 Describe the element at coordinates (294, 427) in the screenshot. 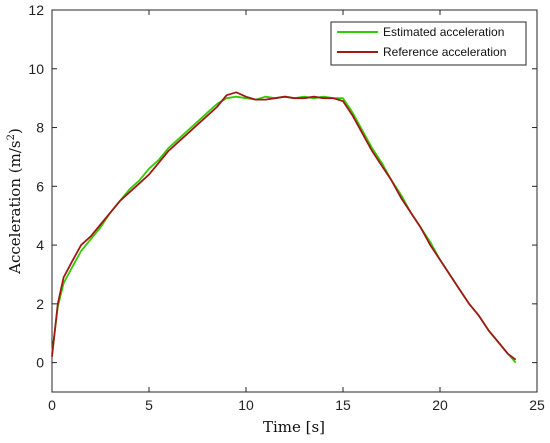

I see `x-axis-label: Time [s]` at that location.